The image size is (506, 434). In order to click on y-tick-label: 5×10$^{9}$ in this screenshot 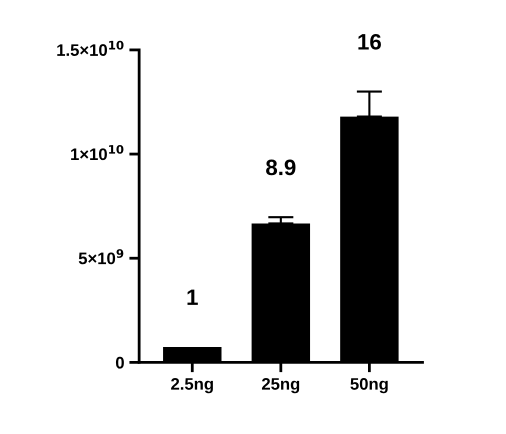, I will do `click(101, 256)`.